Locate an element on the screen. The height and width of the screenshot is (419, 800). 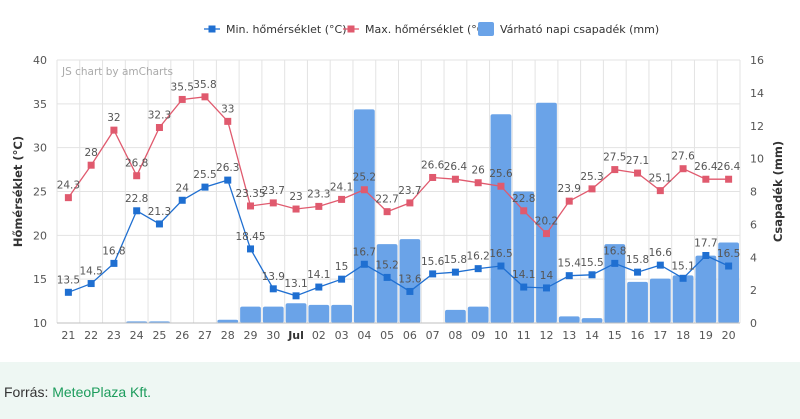
max-temp-label: 26.8 is located at coordinates (136, 164).